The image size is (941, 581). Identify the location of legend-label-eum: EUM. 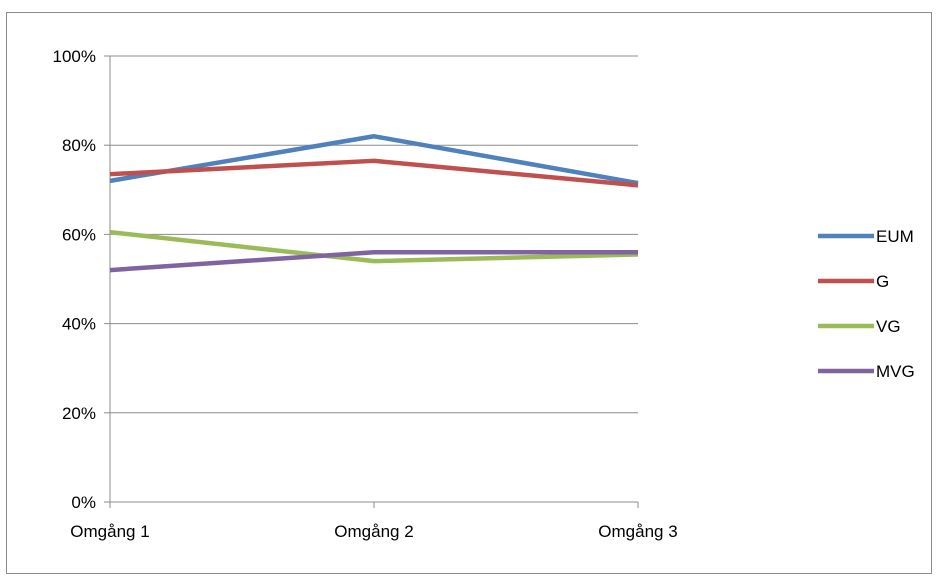
(895, 236).